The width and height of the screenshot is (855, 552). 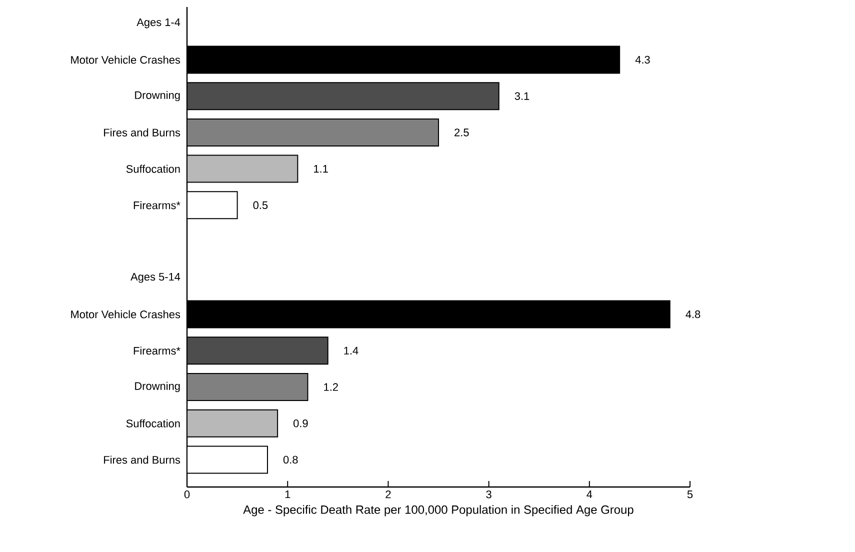 What do you see at coordinates (642, 60) in the screenshot?
I see `data-label: 4.3` at bounding box center [642, 60].